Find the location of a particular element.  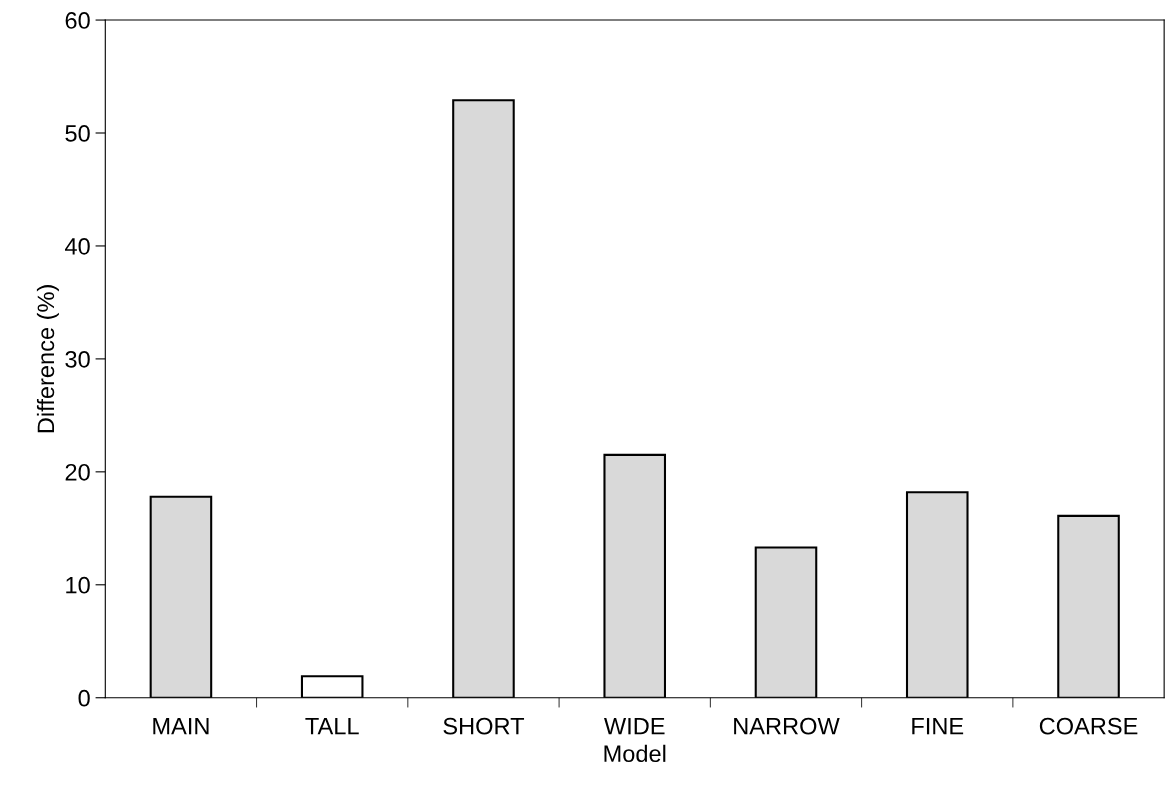

y-tick-label: 40 is located at coordinates (77, 246).